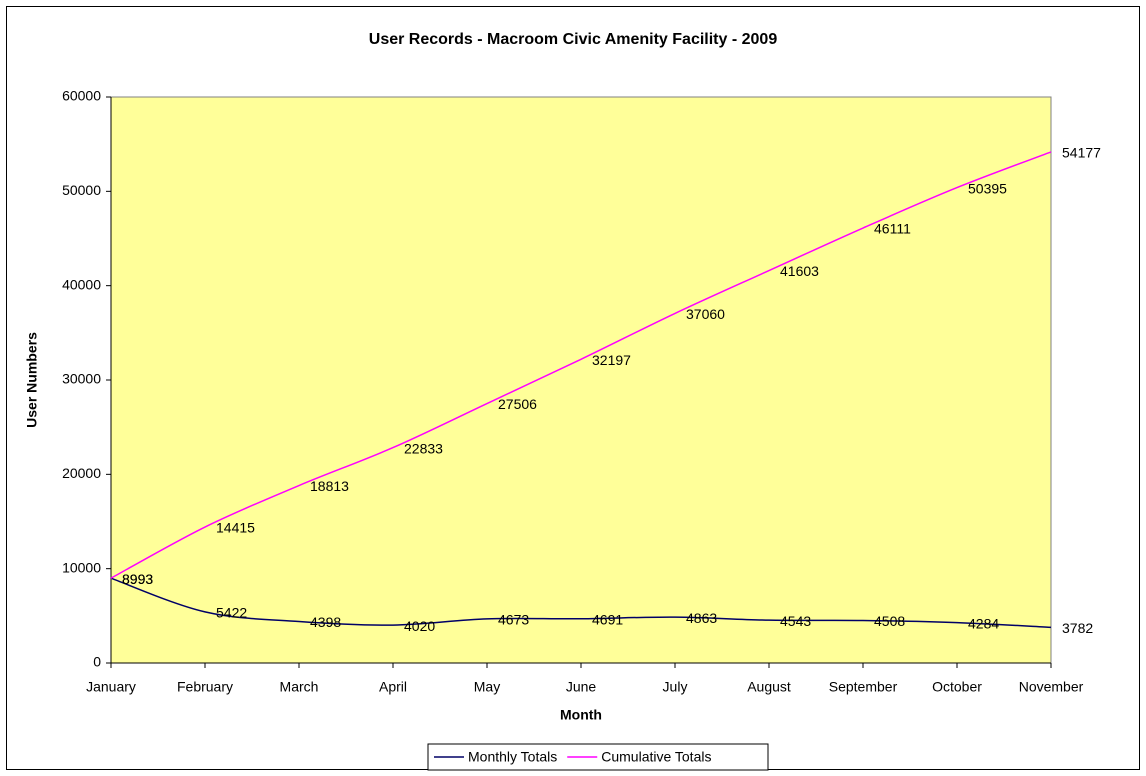  I want to click on data-label: 4398, so click(325, 622).